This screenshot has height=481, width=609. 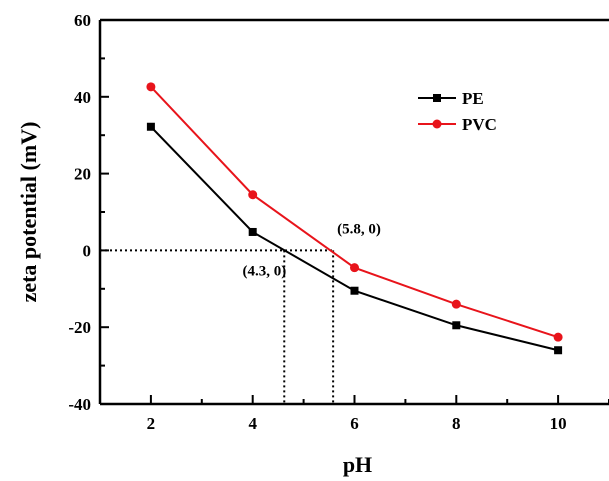 What do you see at coordinates (479, 124) in the screenshot?
I see `legend-label-pvc: PVC` at bounding box center [479, 124].